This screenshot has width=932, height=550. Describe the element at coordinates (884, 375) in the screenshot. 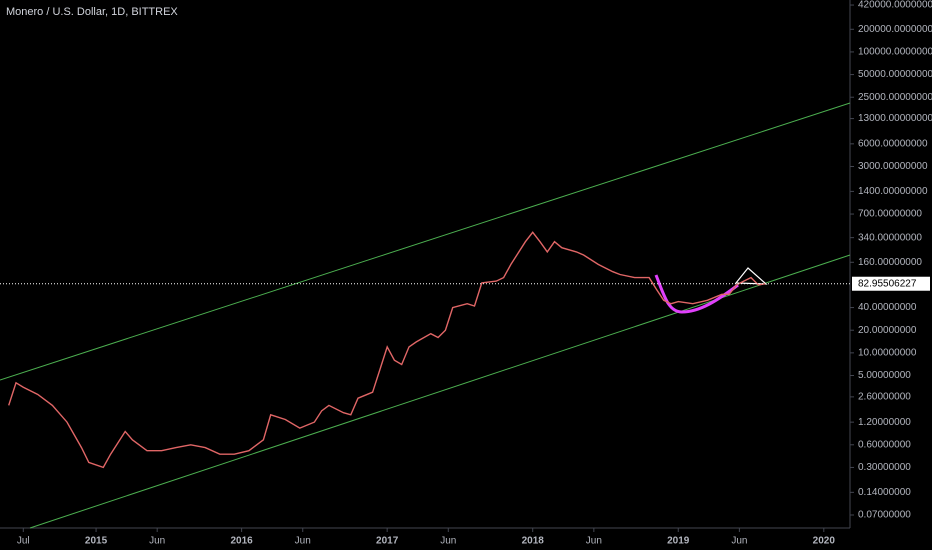

I see `y-tick-label: 5.00000000` at that location.